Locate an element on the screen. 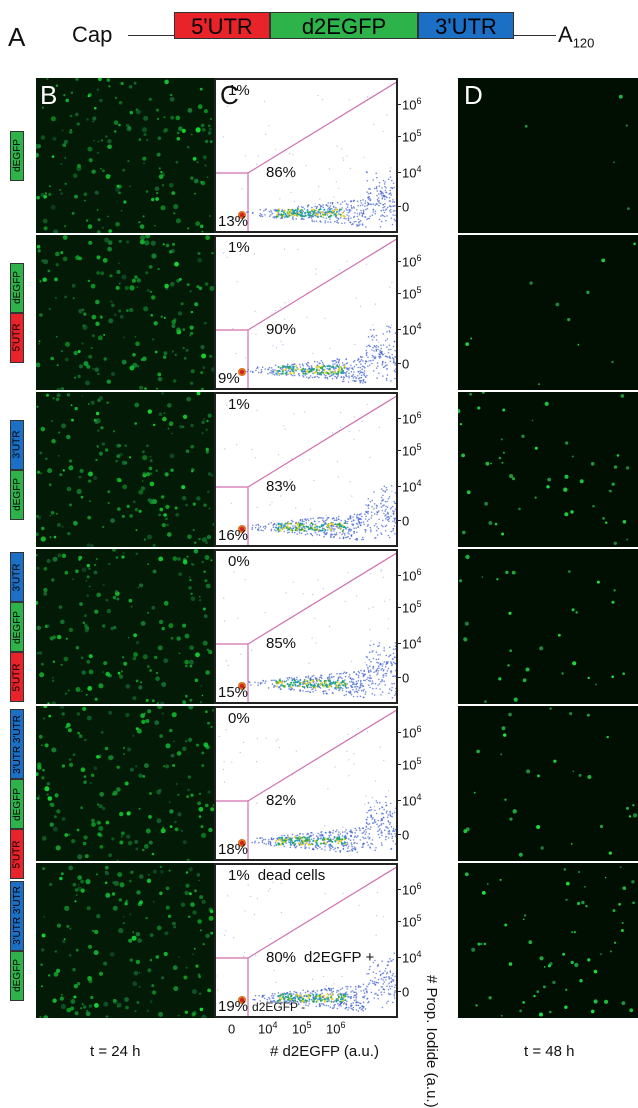 This screenshot has width=638, height=1108. caption-48h: t = 48 h is located at coordinates (549, 1051).